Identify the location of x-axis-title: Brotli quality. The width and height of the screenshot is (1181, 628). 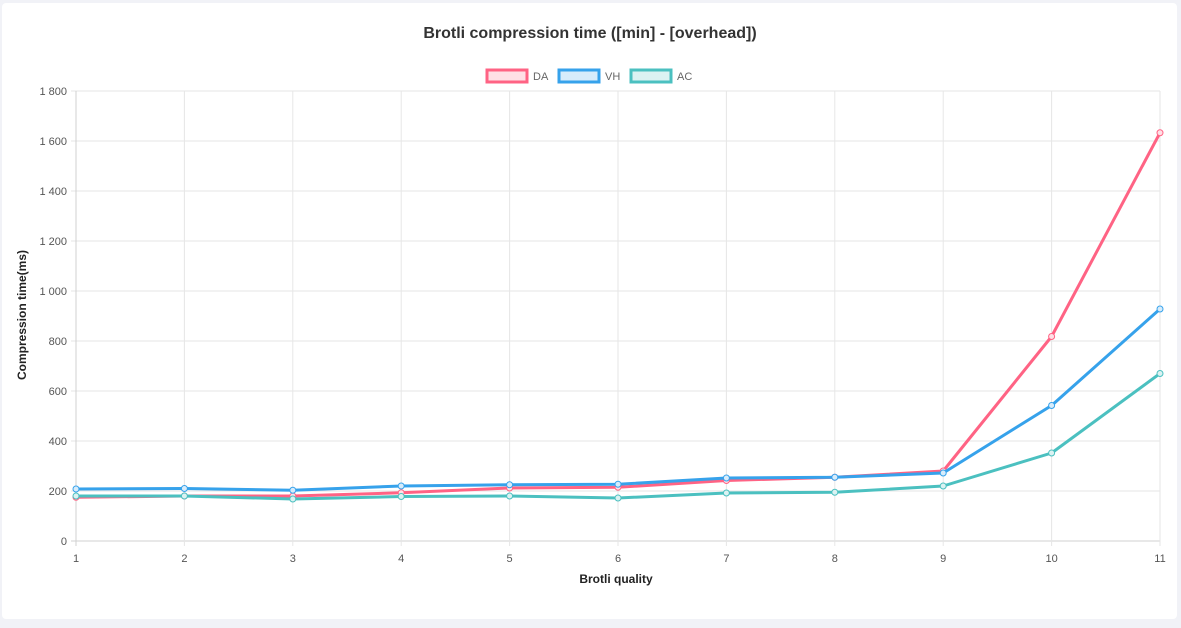
(616, 579).